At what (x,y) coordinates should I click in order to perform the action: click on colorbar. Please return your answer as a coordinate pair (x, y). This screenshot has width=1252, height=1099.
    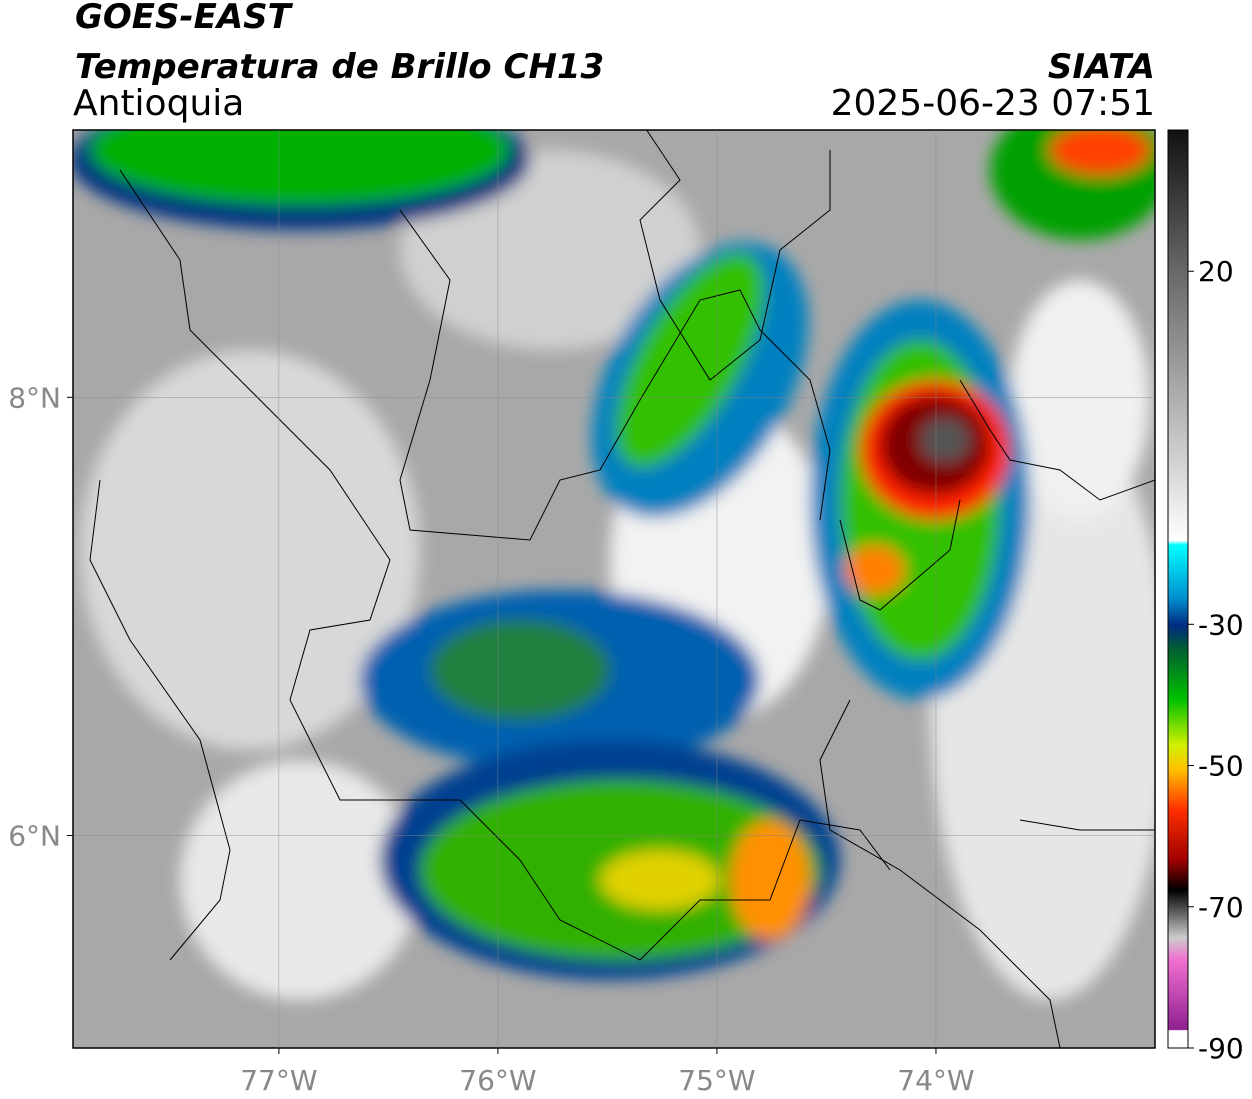
    Looking at the image, I should click on (1178, 589).